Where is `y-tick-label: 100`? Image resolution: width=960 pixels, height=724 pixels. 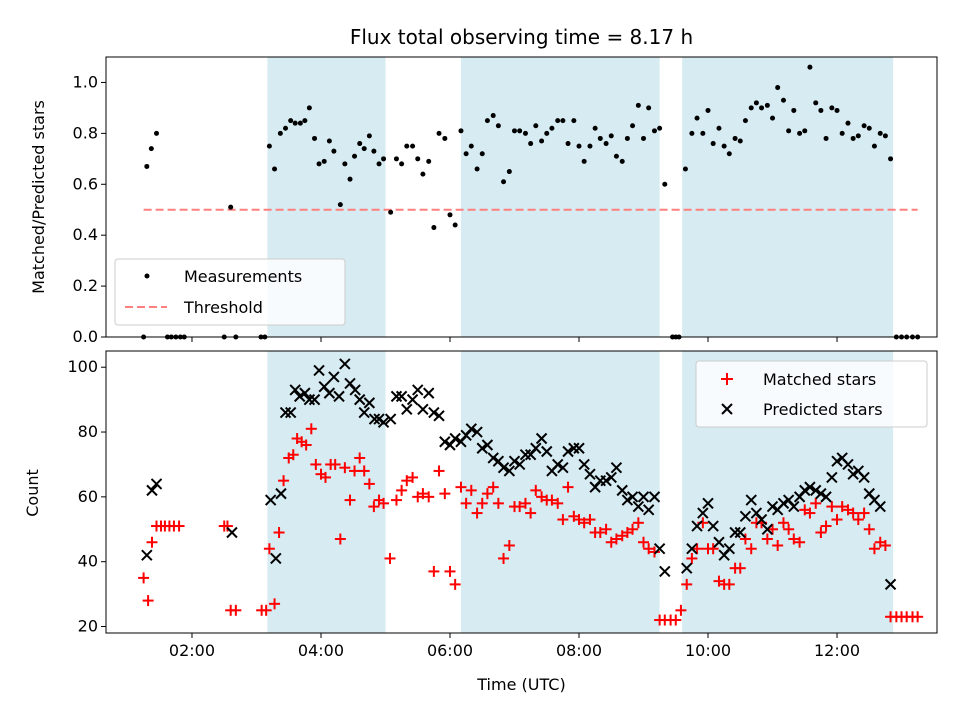 y-tick-label: 100 is located at coordinates (82, 366).